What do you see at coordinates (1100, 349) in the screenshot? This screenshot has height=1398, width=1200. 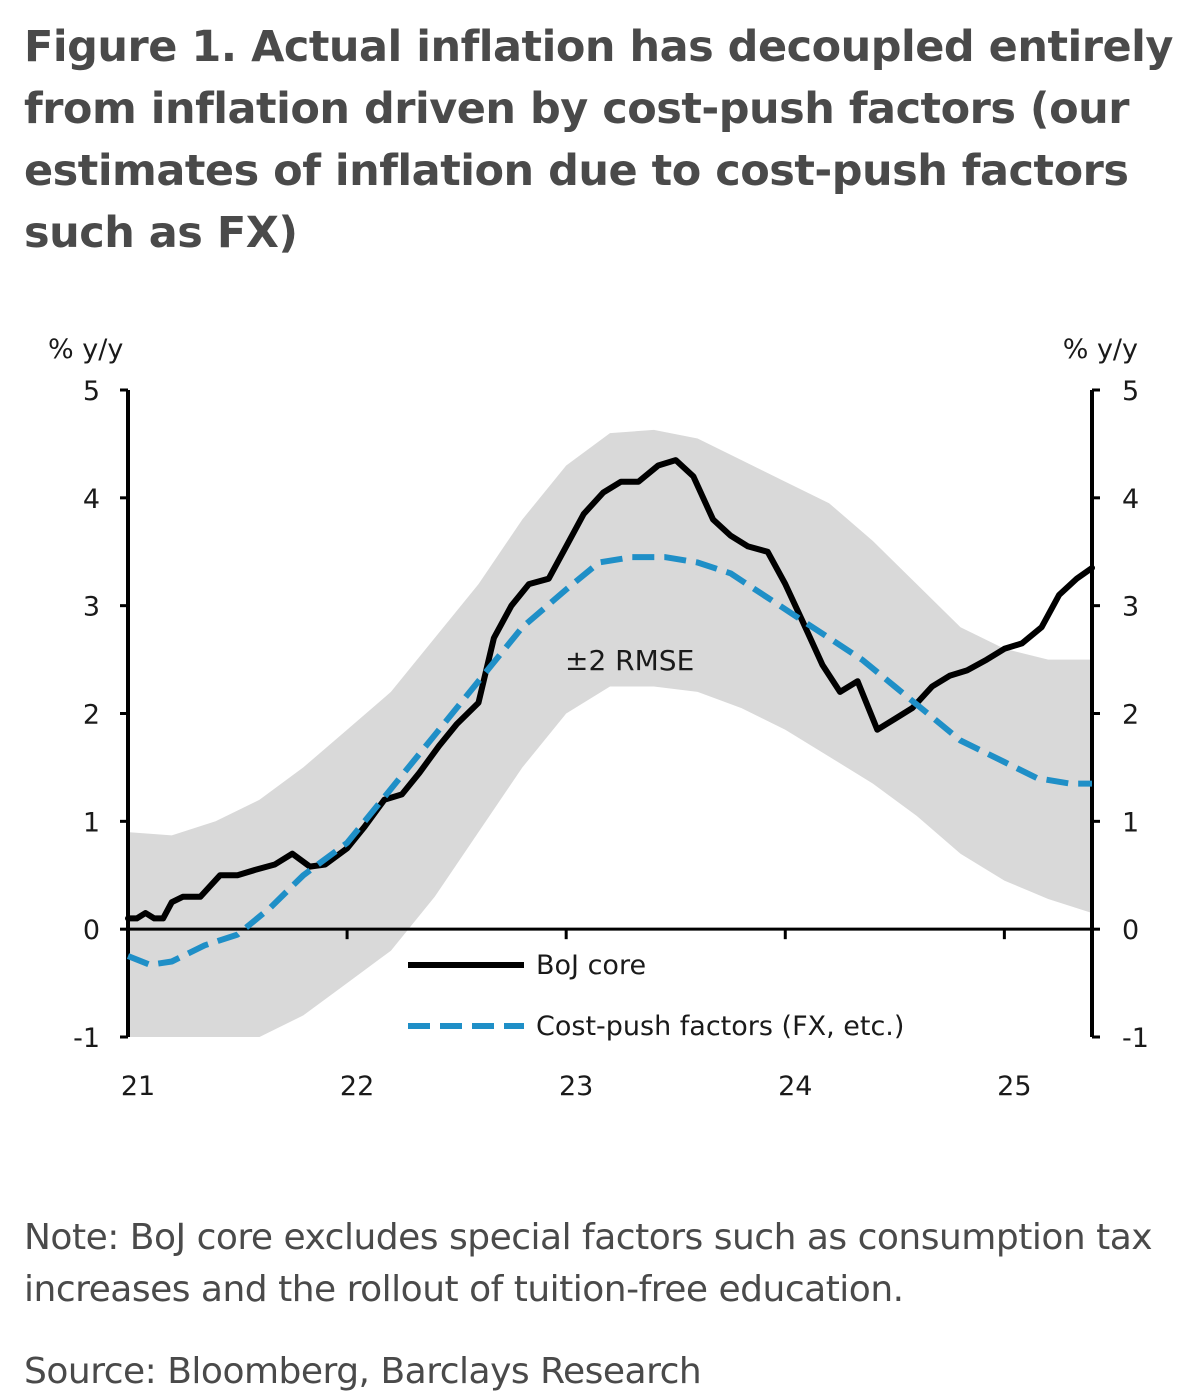 I see `right-axis-unit-label: % y/y` at bounding box center [1100, 349].